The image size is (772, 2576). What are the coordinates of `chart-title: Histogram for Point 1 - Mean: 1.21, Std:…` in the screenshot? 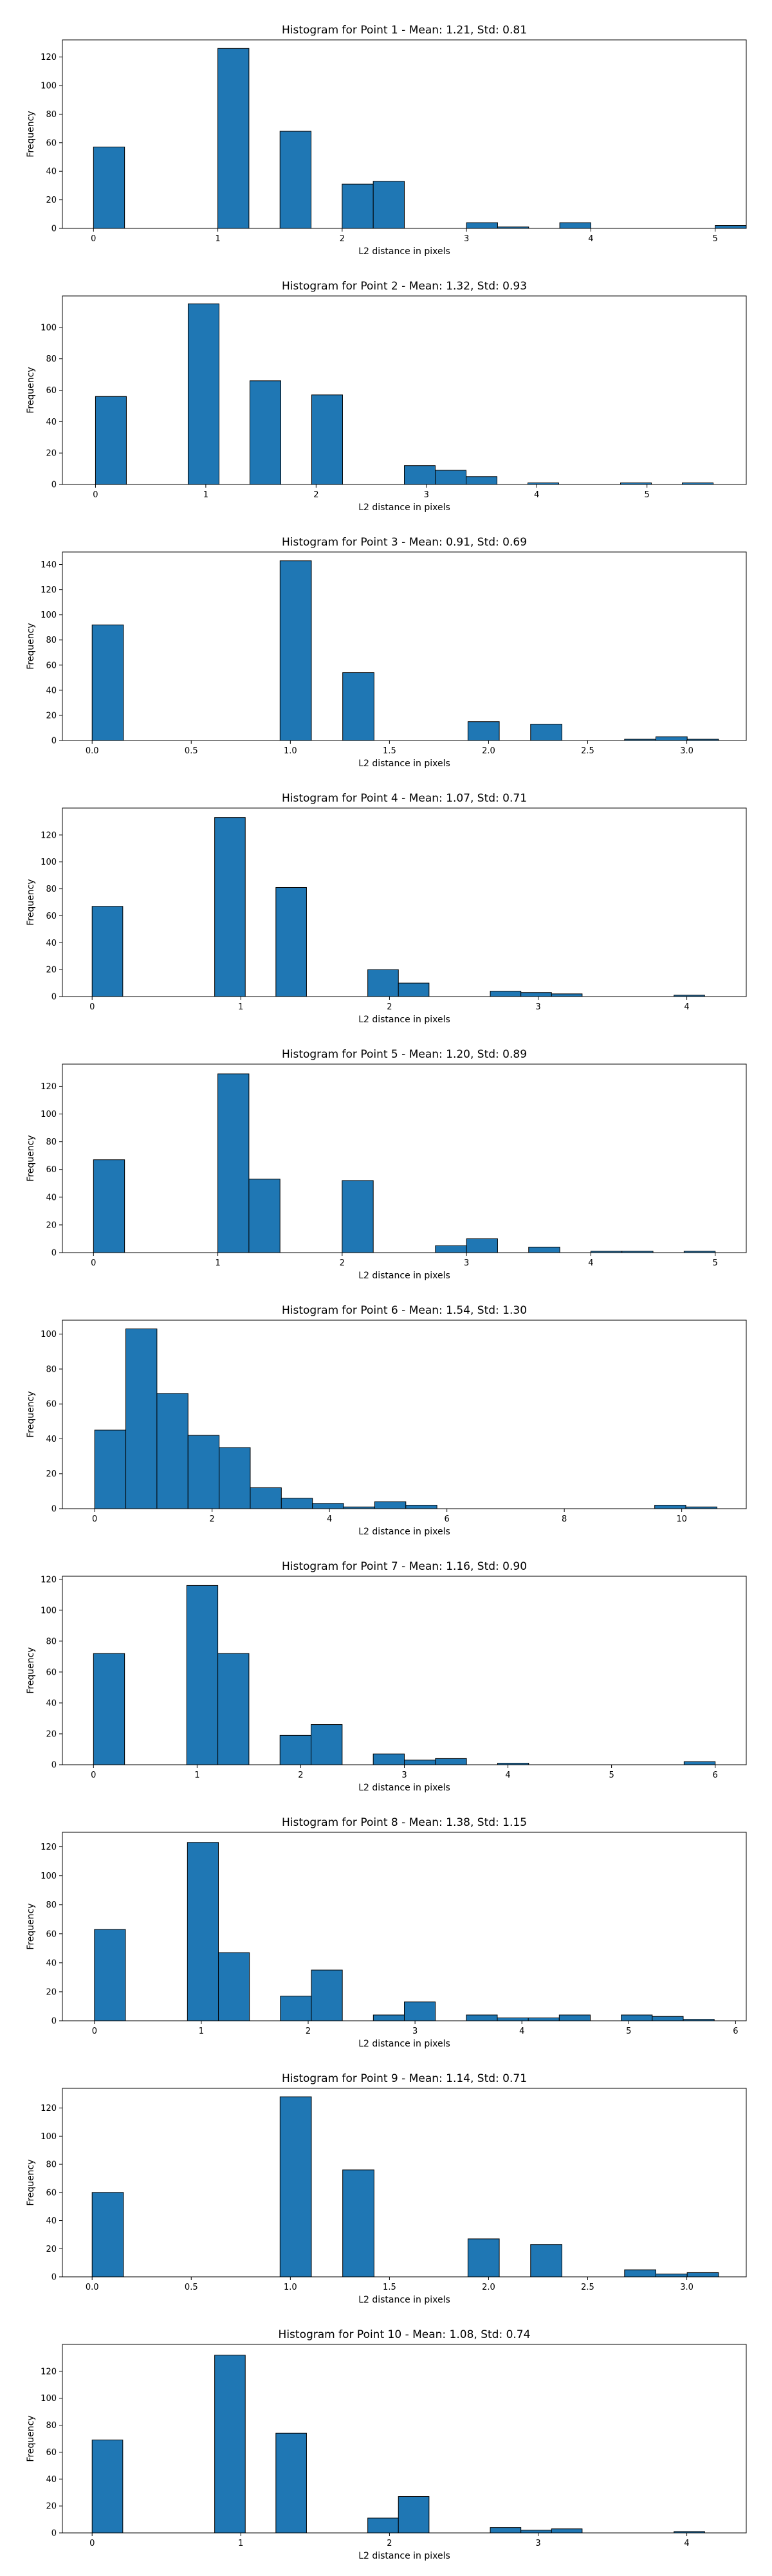 It's located at (404, 30).